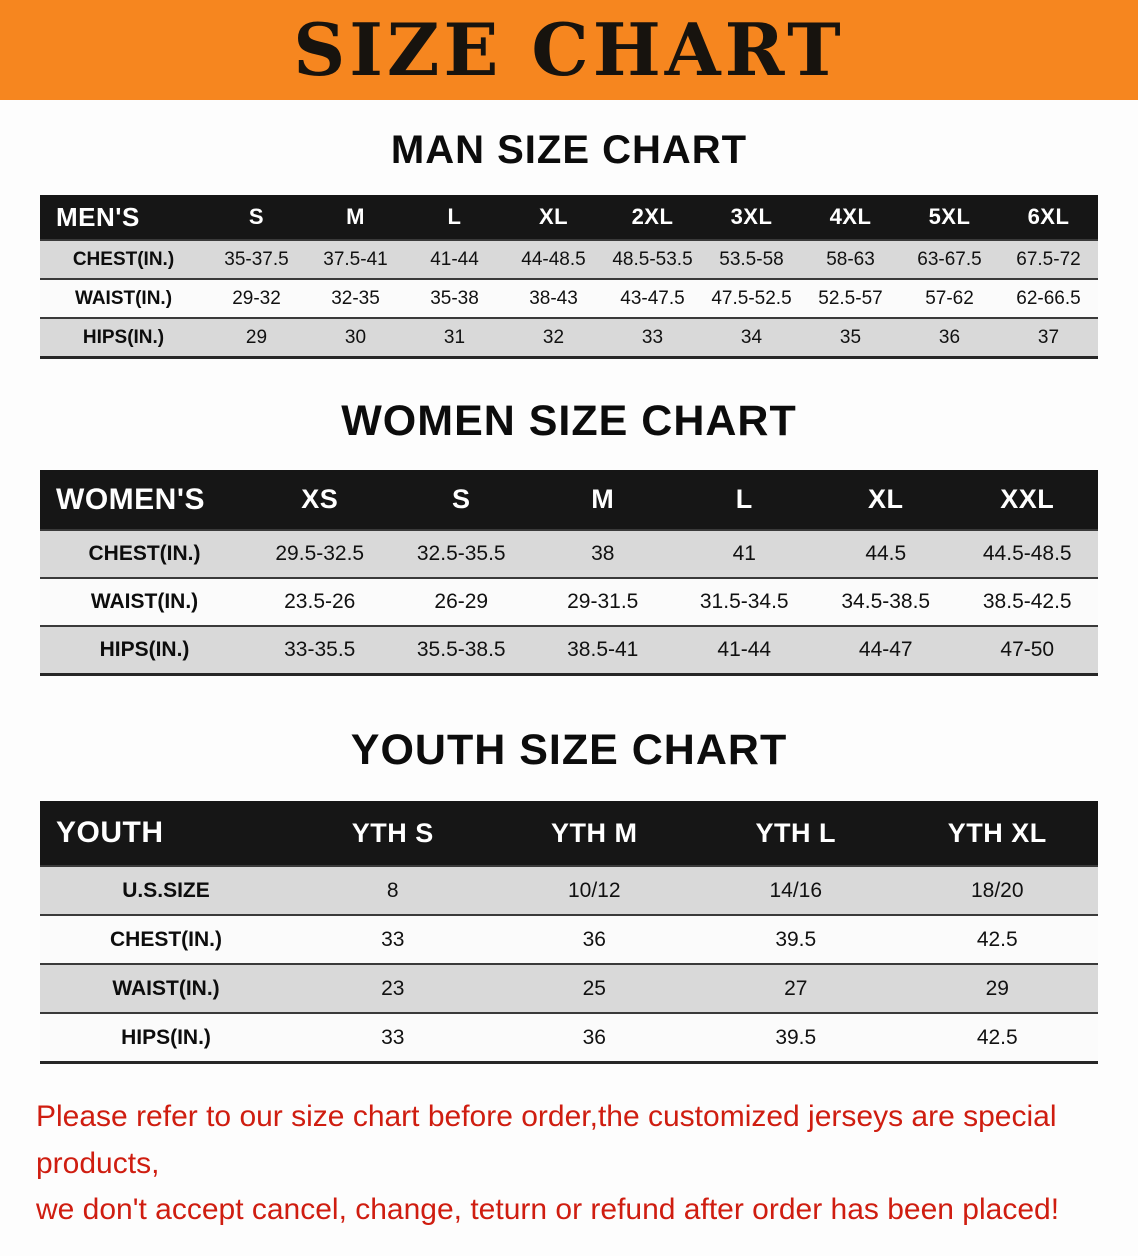 Image resolution: width=1138 pixels, height=1256 pixels. I want to click on size-column-header: YTH L, so click(796, 833).